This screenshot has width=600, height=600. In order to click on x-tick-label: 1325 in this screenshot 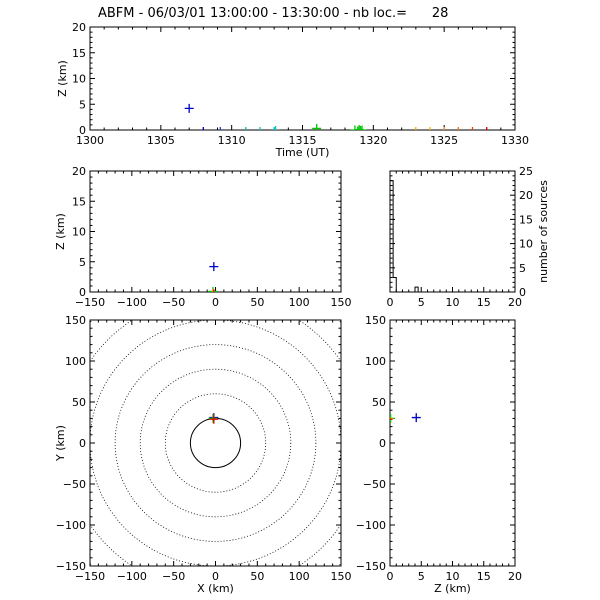, I will do `click(444, 140)`.